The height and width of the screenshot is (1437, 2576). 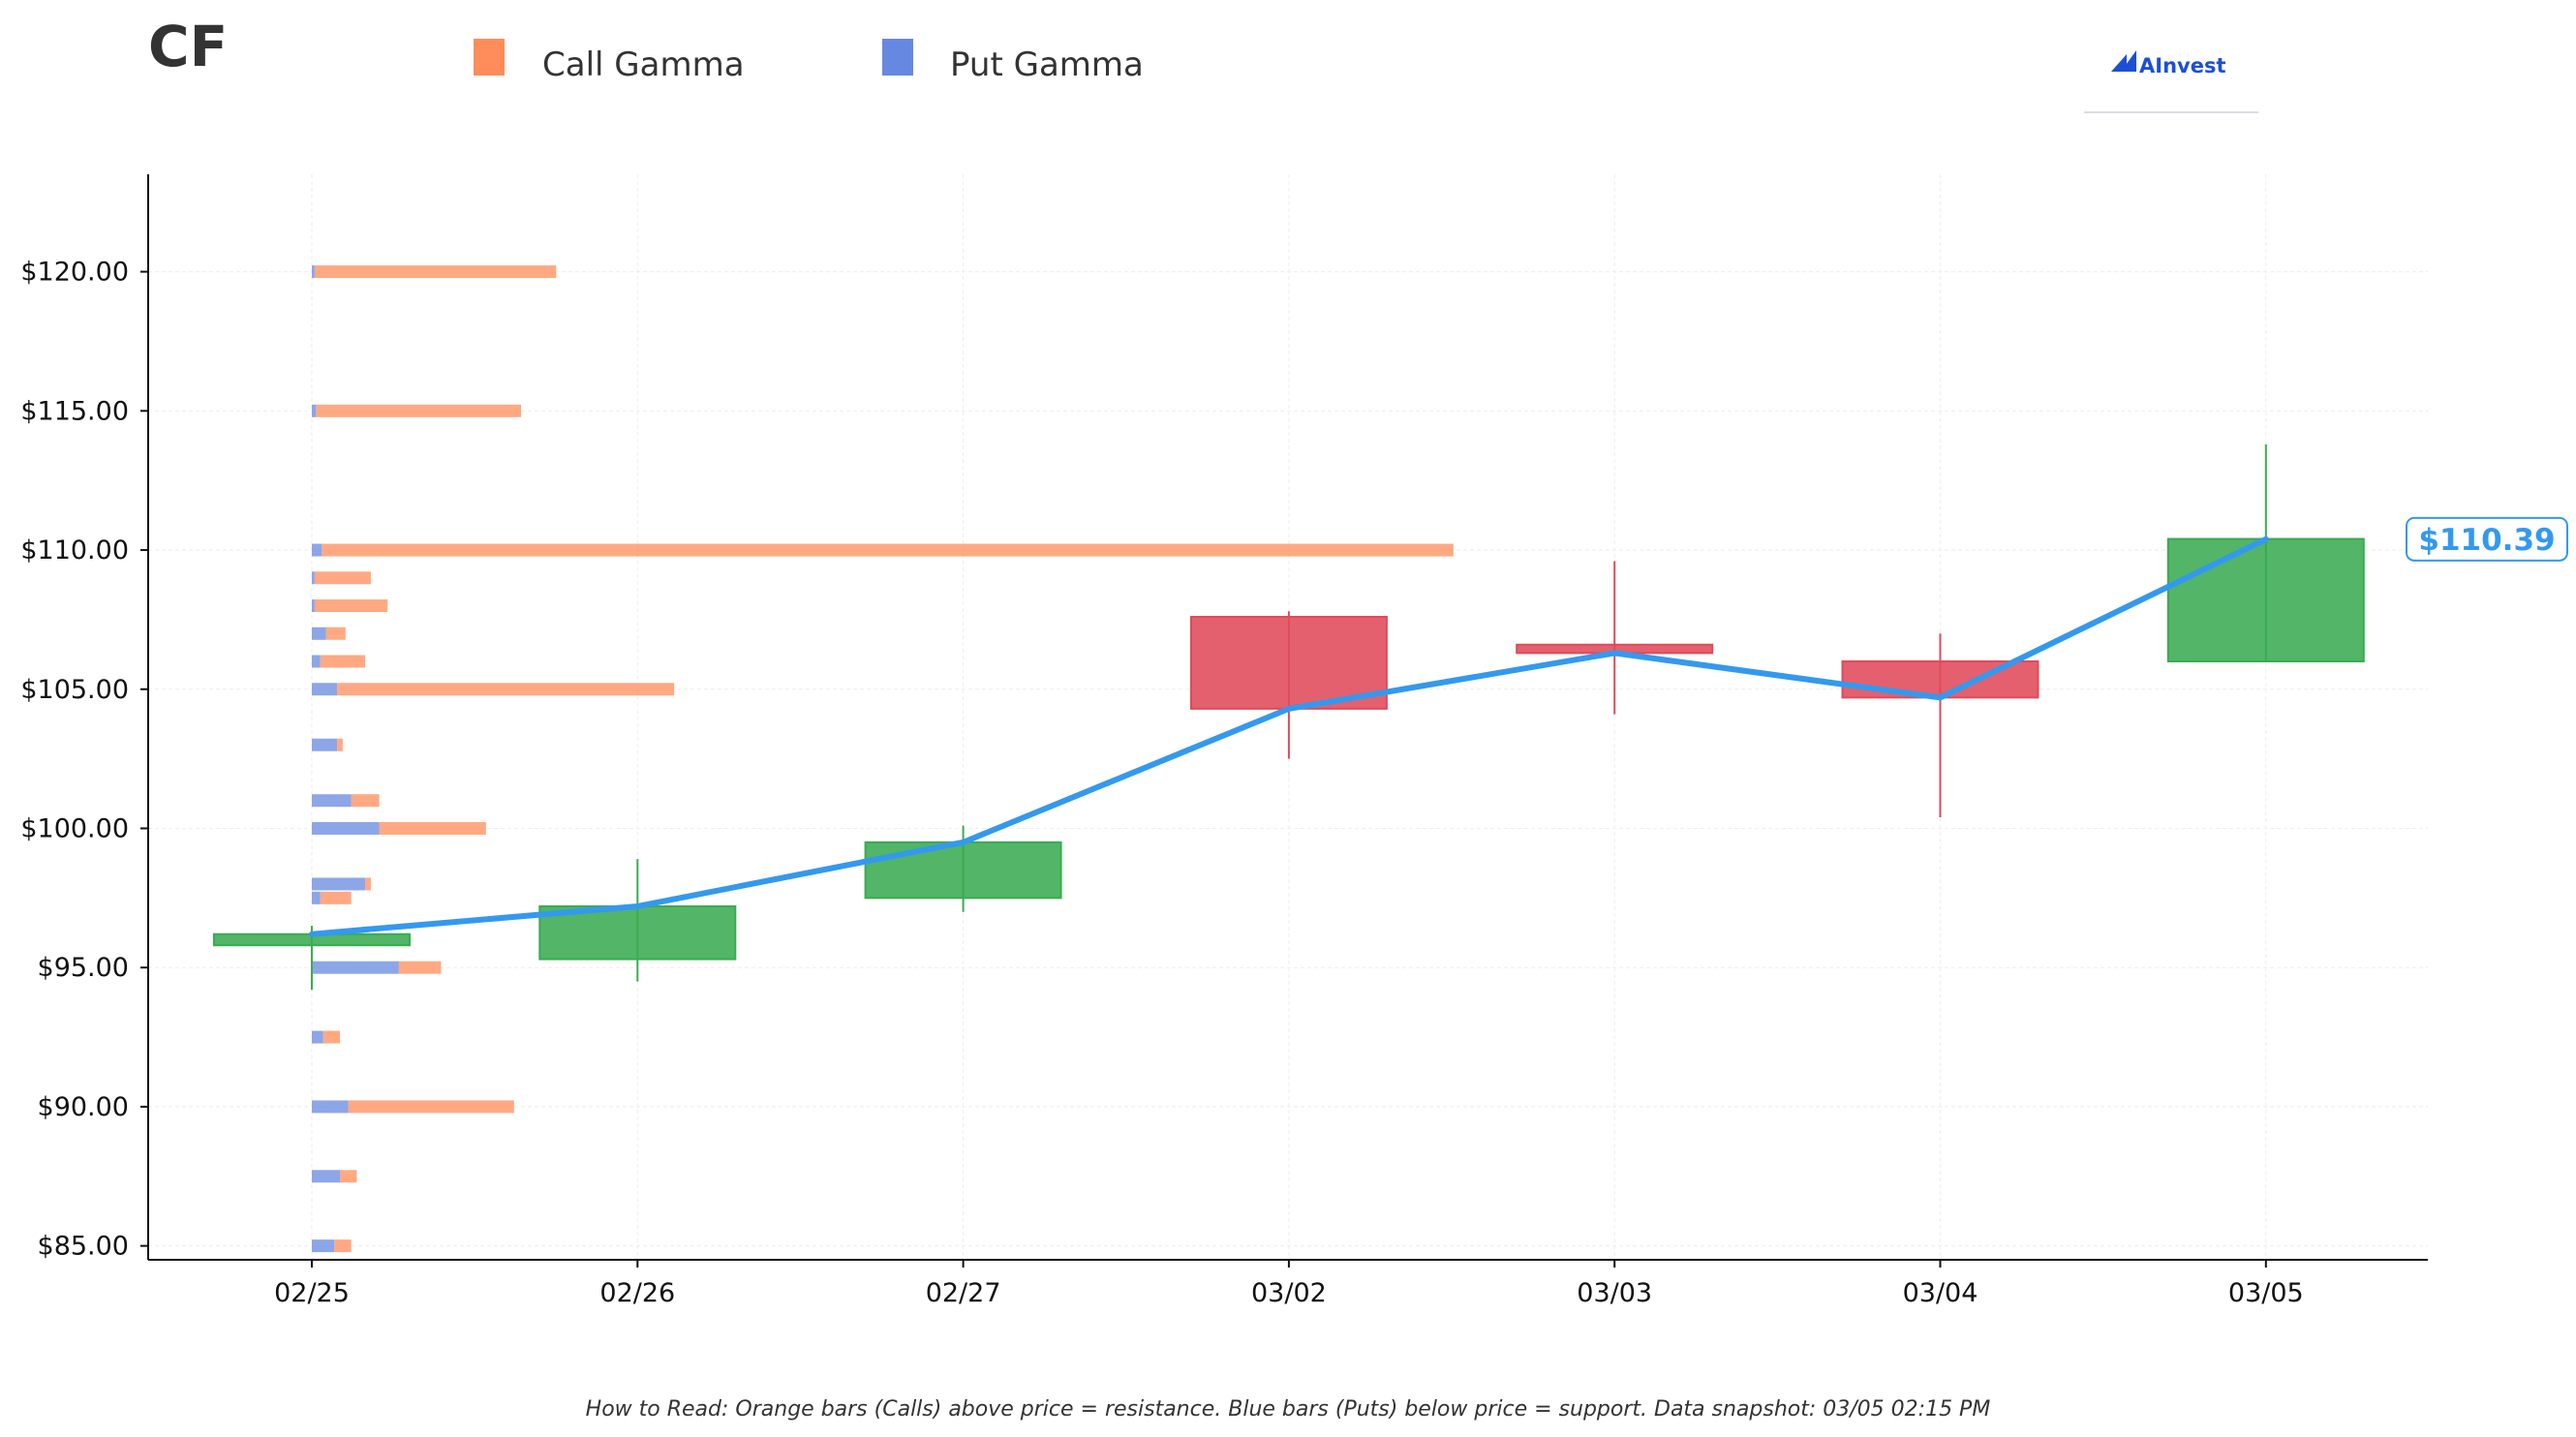 What do you see at coordinates (809, 62) in the screenshot?
I see `legend: Call Gamma Put Gamma` at bounding box center [809, 62].